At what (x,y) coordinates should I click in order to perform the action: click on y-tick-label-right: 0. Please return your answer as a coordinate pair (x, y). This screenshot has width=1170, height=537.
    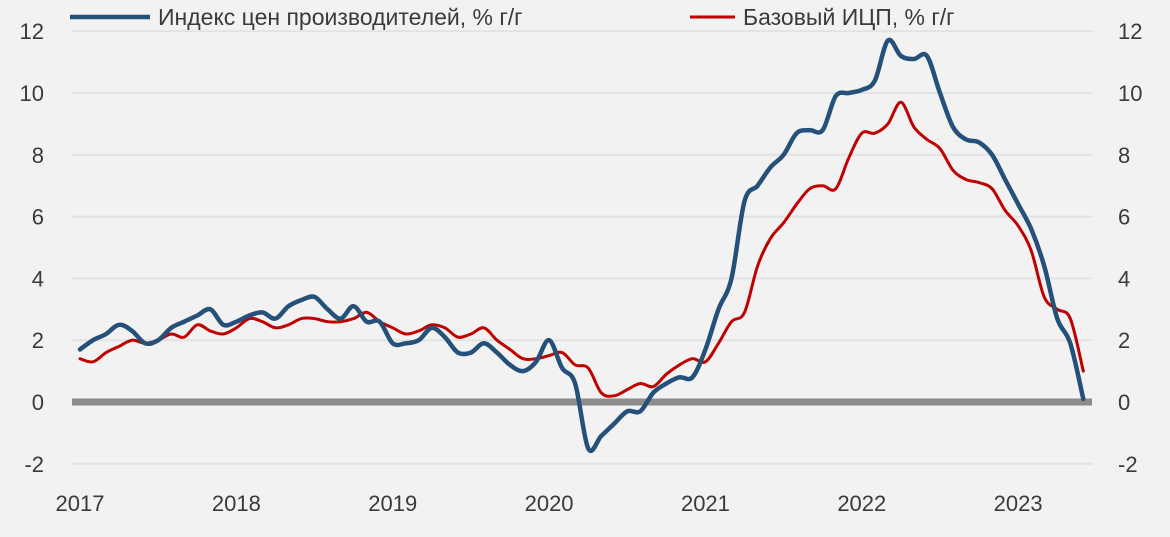
    Looking at the image, I should click on (1124, 402).